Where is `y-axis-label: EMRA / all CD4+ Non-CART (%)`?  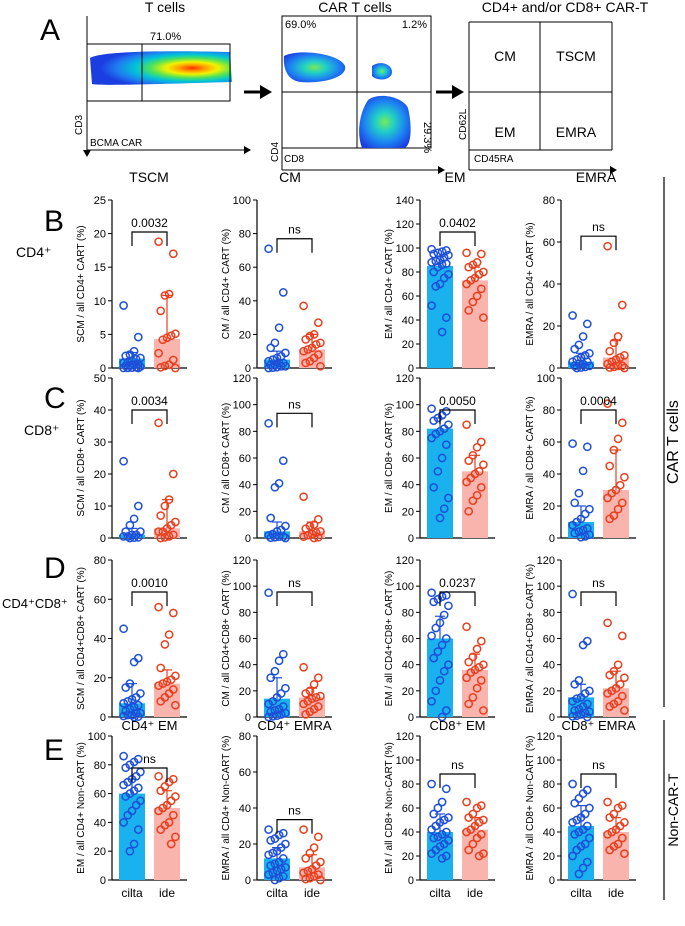
y-axis-label: EMRA / all CD4+ Non-CART (%) is located at coordinates (226, 808).